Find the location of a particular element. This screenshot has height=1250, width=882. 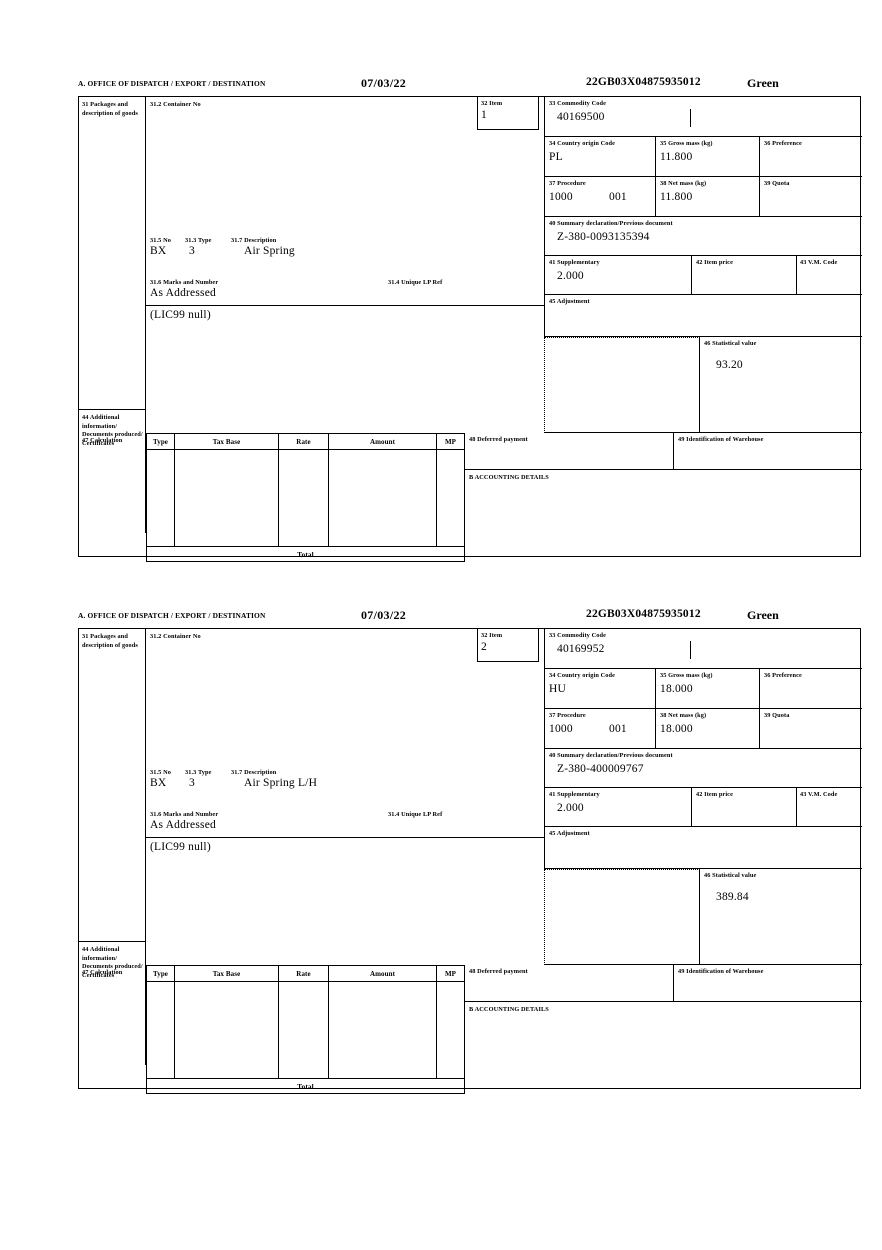

box-31-4-label: 31.4 Unique LP Ref is located at coordinates (415, 814).